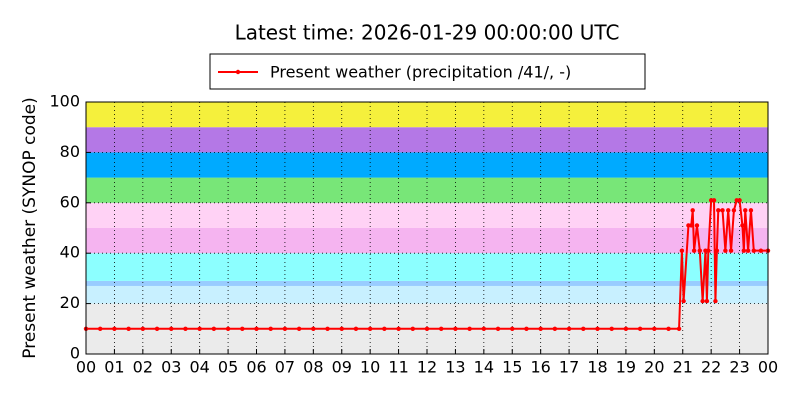  Describe the element at coordinates (370, 367) in the screenshot. I see `x-tick-label: 10` at that location.